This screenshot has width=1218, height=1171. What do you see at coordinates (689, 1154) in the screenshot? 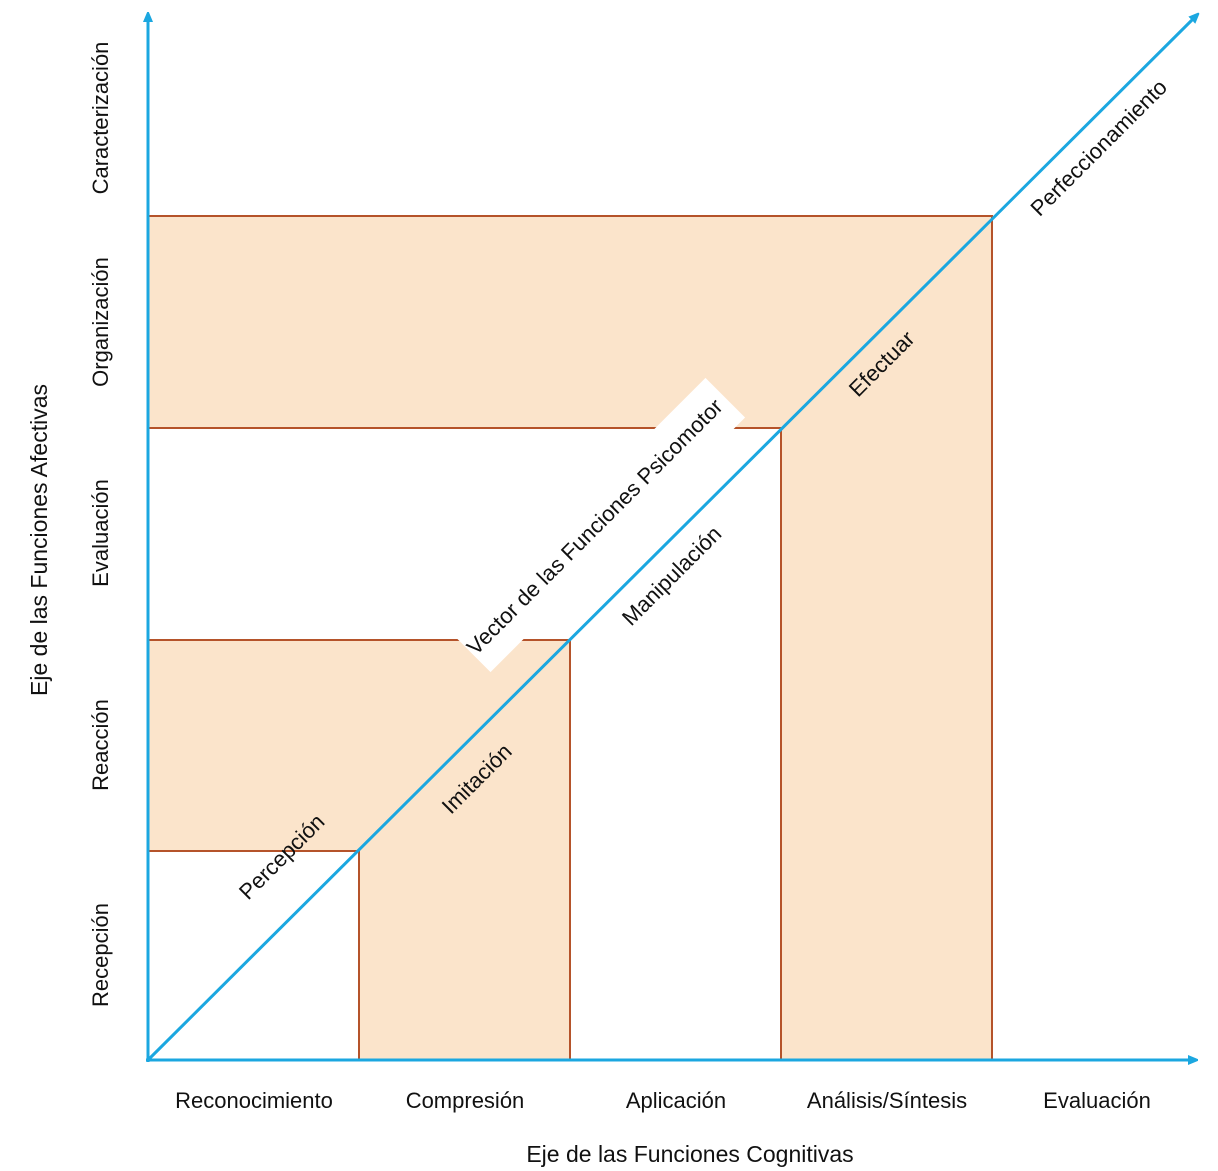
I see `x-axis-title: Eje de las Funciones Cognitivas` at bounding box center [689, 1154].